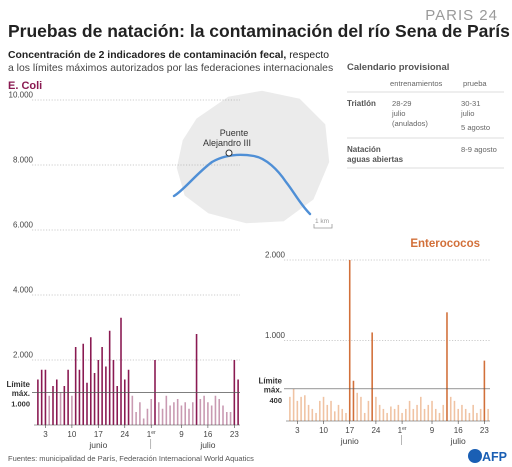 This screenshot has width=512, height=467. Describe the element at coordinates (275, 400) in the screenshot. I see `limit-label: 400` at that location.